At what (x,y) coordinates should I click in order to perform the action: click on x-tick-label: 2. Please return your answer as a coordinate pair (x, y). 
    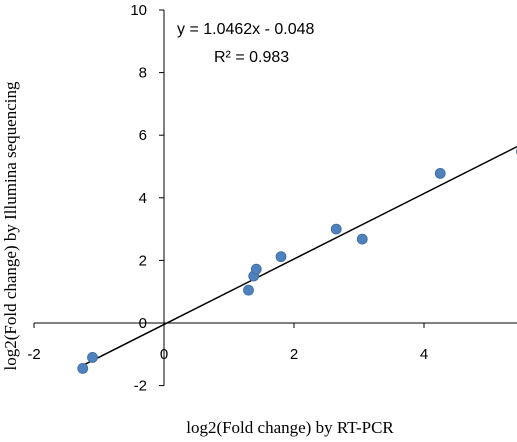
    Looking at the image, I should click on (294, 354).